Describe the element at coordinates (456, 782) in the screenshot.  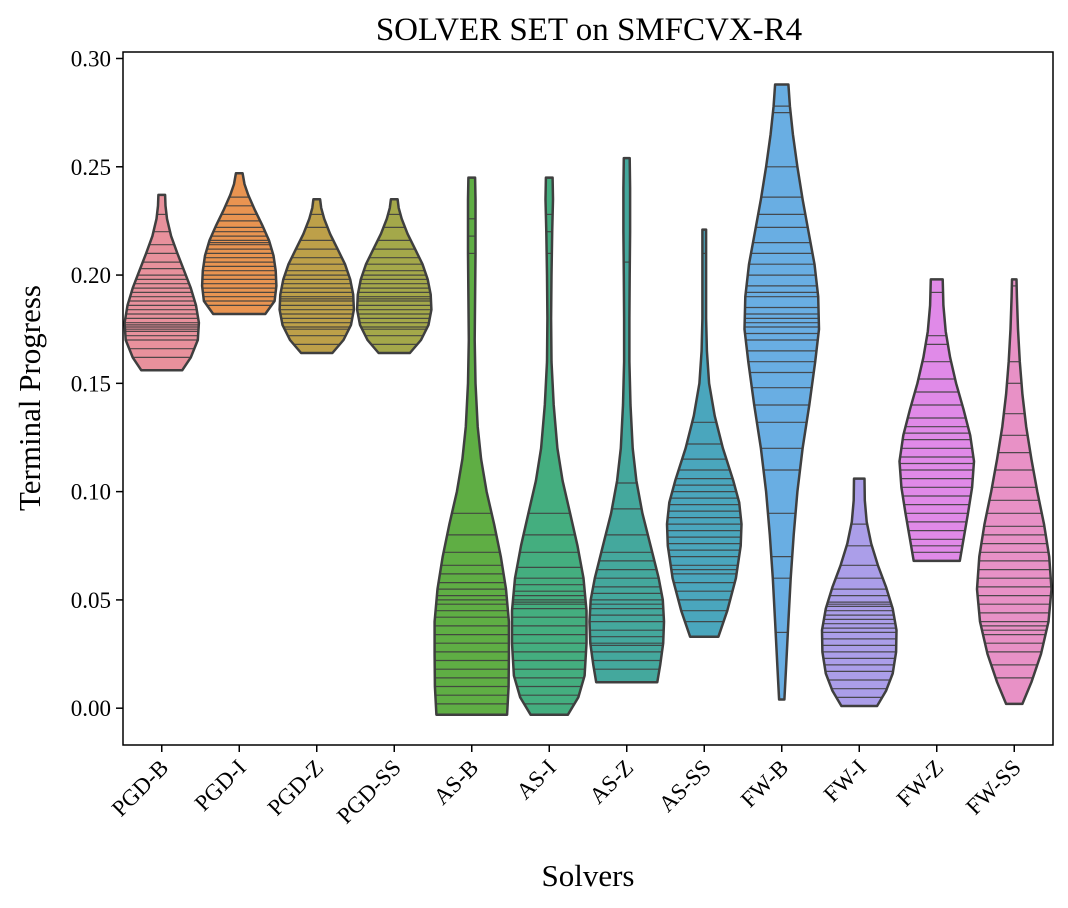
I see `x-tick-label: AS-B` at that location.